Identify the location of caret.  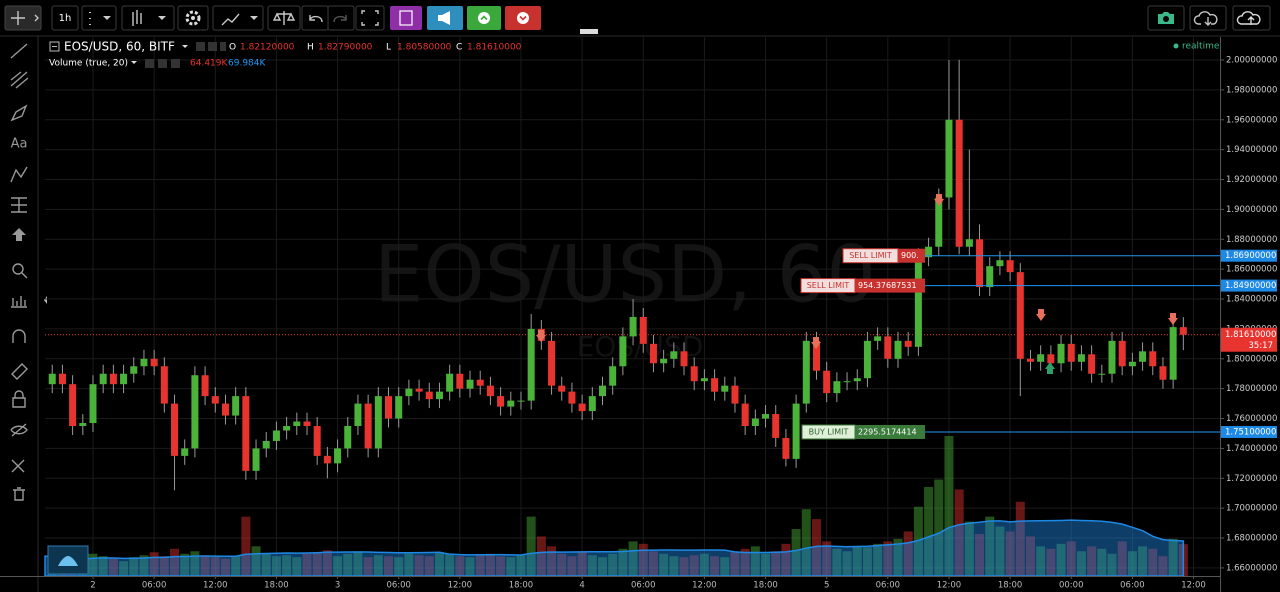
(254, 18).